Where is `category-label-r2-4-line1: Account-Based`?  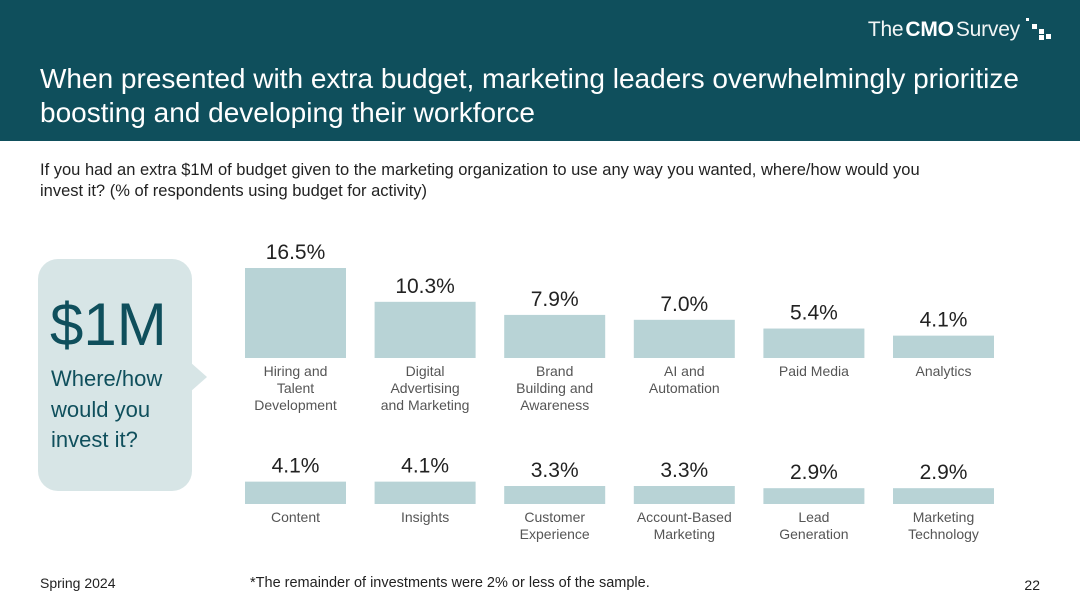 category-label-r2-4-line1: Account-Based is located at coordinates (684, 517).